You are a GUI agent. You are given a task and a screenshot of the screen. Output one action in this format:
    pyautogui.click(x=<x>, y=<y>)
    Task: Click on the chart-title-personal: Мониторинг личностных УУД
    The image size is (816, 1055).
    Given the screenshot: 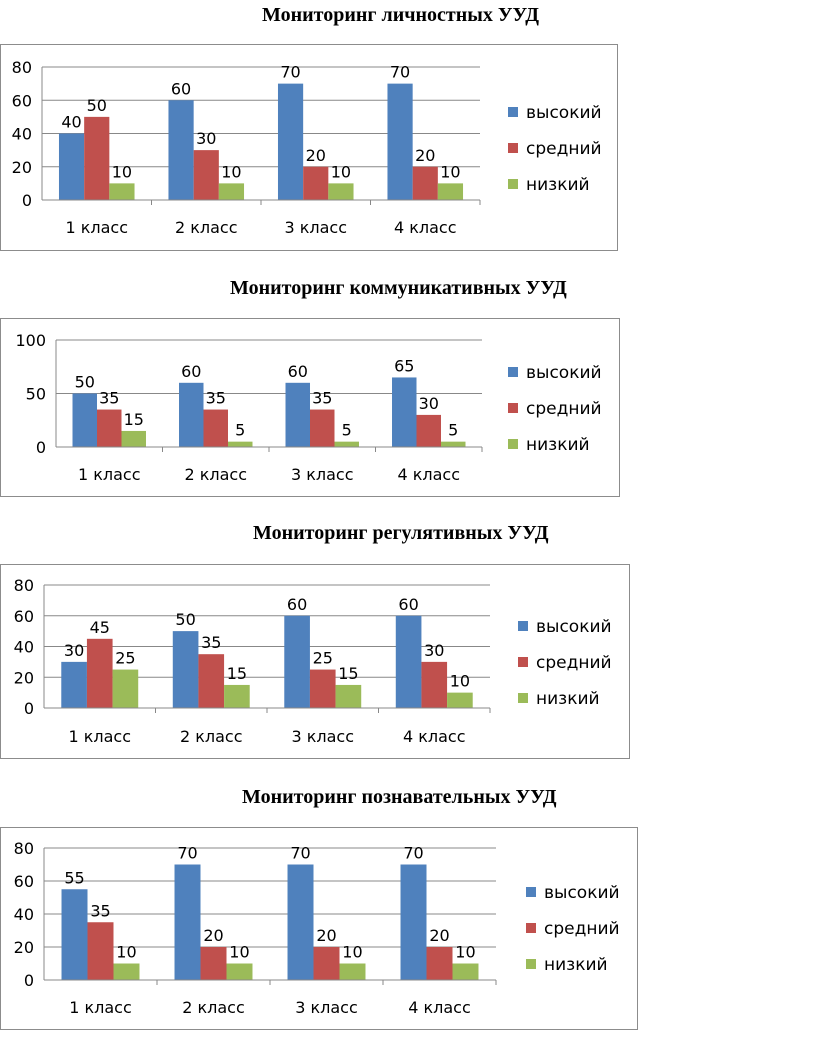 What is the action you would take?
    pyautogui.click(x=400, y=15)
    